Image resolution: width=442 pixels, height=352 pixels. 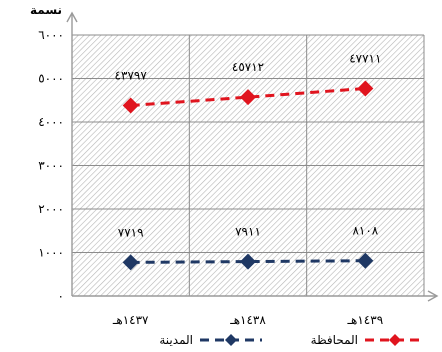 I want to click on y-tick-label: ٦٠٠٠, so click(x=51, y=35).